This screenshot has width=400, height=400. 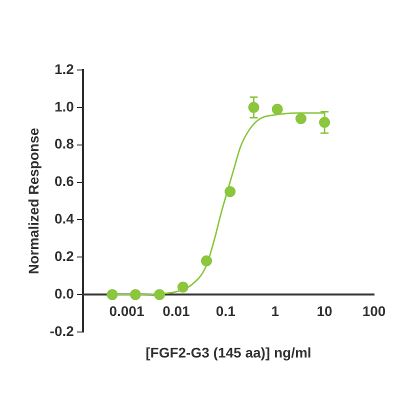 I want to click on x-axis-title: [FGF2-G3 (145 aa)] ng/ml, so click(x=229, y=352).